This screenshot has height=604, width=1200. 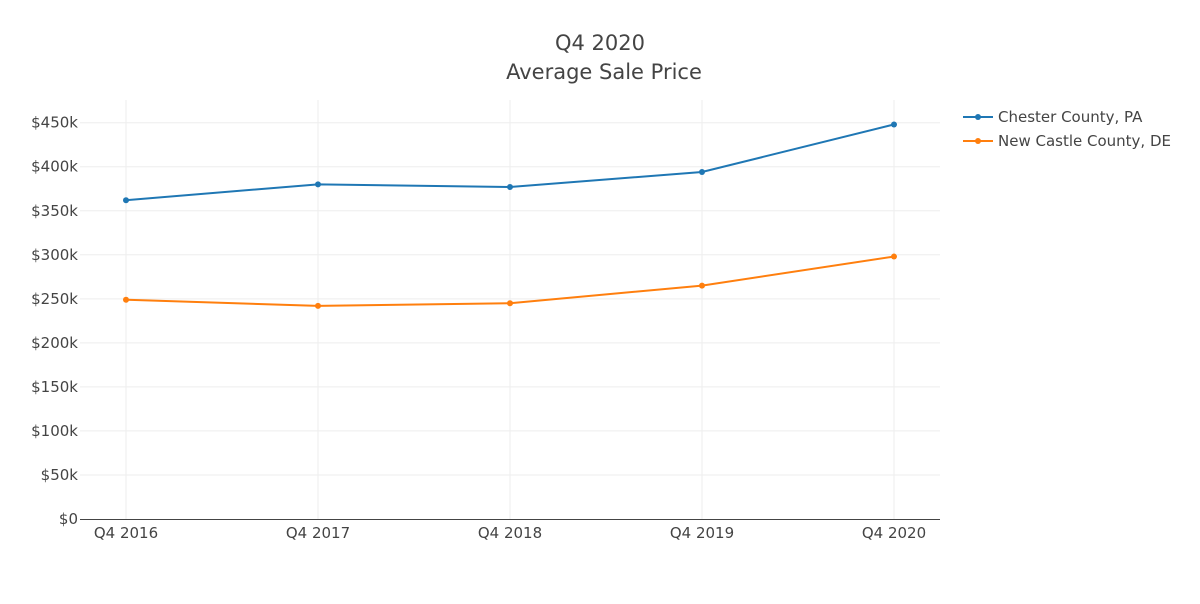 I want to click on legend-item: New Castle County, DE, so click(x=1067, y=141).